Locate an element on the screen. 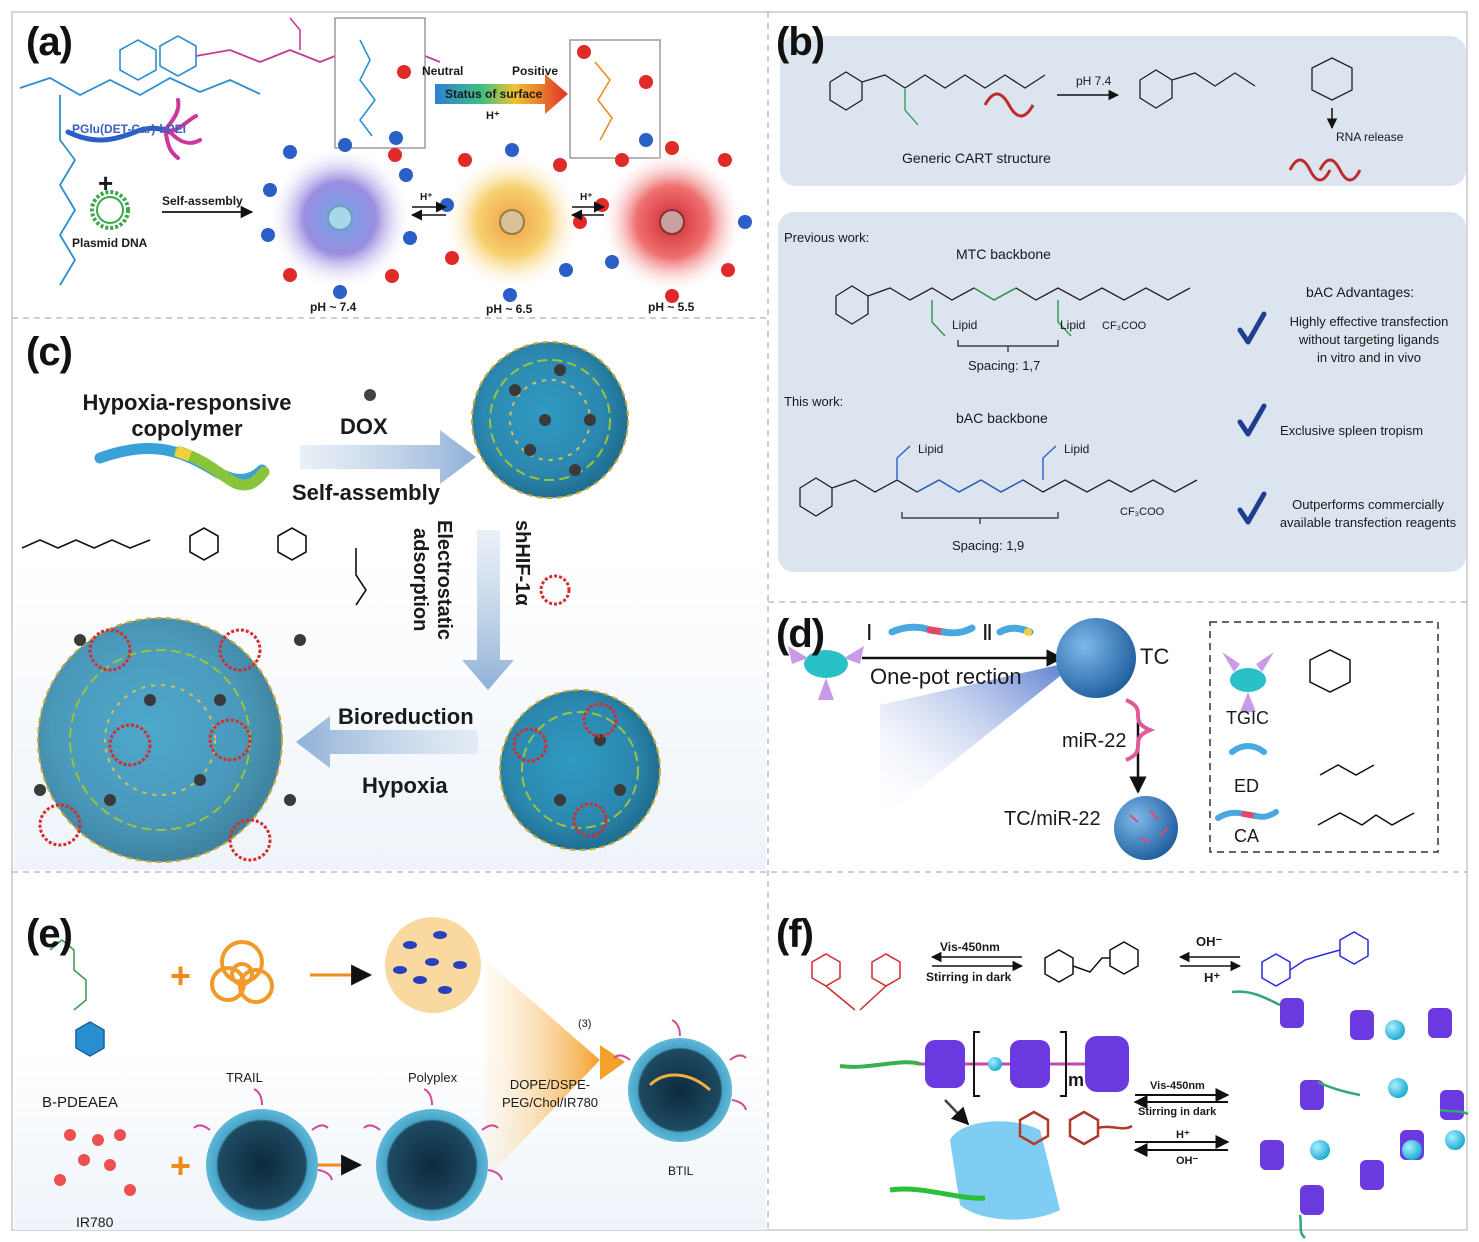 This screenshot has height=1242, width=1479. mtc-backbone-label: MTC backbone is located at coordinates (1003, 254).